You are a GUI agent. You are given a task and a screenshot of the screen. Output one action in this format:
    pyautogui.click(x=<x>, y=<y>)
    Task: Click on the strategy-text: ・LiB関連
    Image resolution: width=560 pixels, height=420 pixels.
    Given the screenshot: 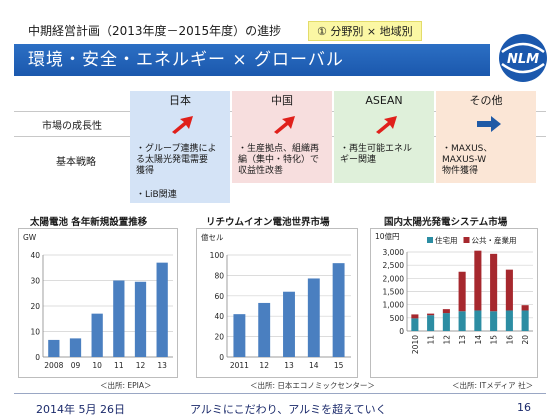 What is the action you would take?
    pyautogui.click(x=156, y=195)
    